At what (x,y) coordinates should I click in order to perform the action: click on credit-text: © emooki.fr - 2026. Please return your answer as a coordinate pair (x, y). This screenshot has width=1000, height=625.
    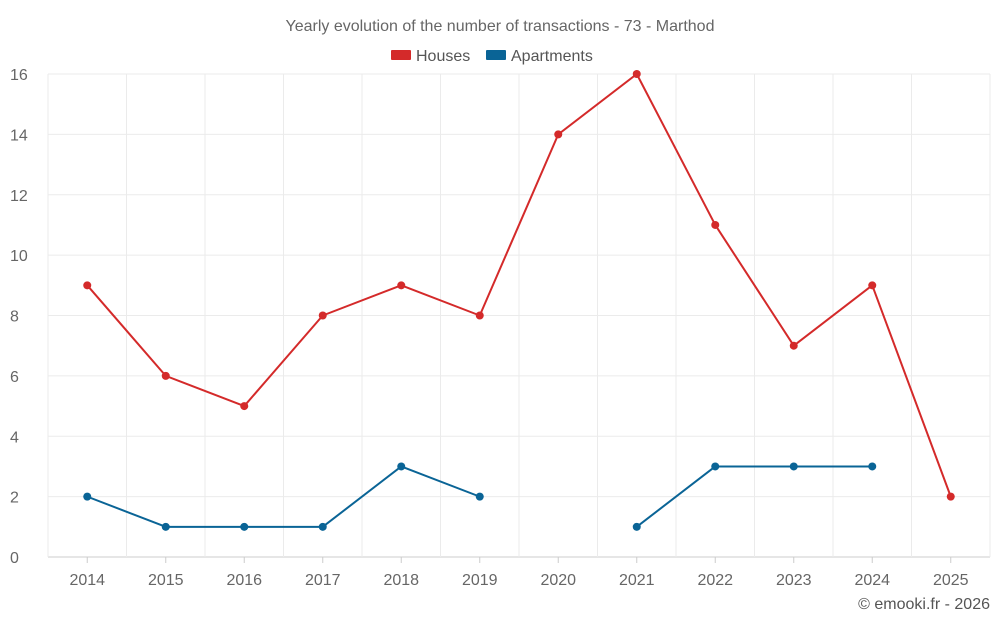
    Looking at the image, I should click on (924, 604).